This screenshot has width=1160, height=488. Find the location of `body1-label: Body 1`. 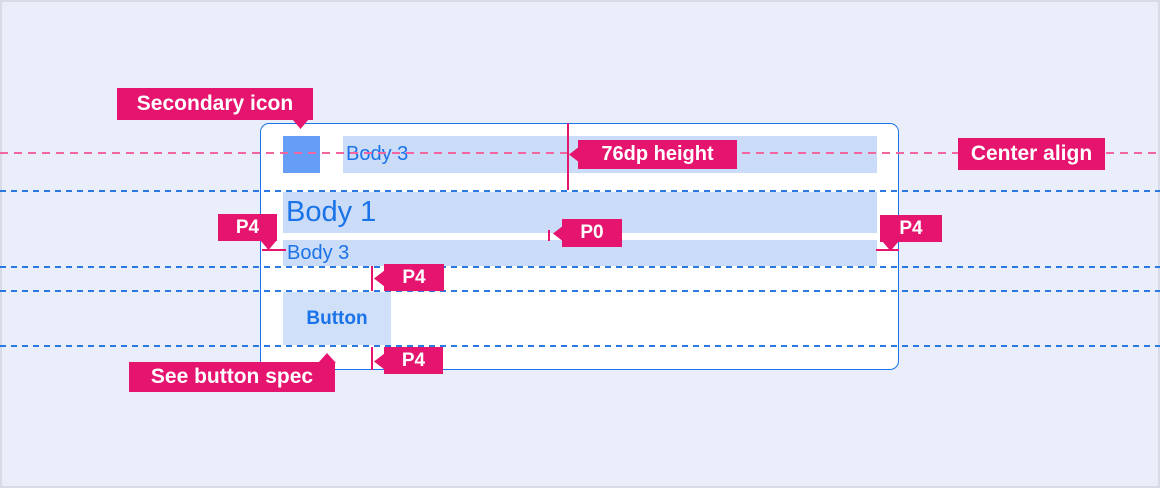

body1-label: Body 1 is located at coordinates (331, 212).